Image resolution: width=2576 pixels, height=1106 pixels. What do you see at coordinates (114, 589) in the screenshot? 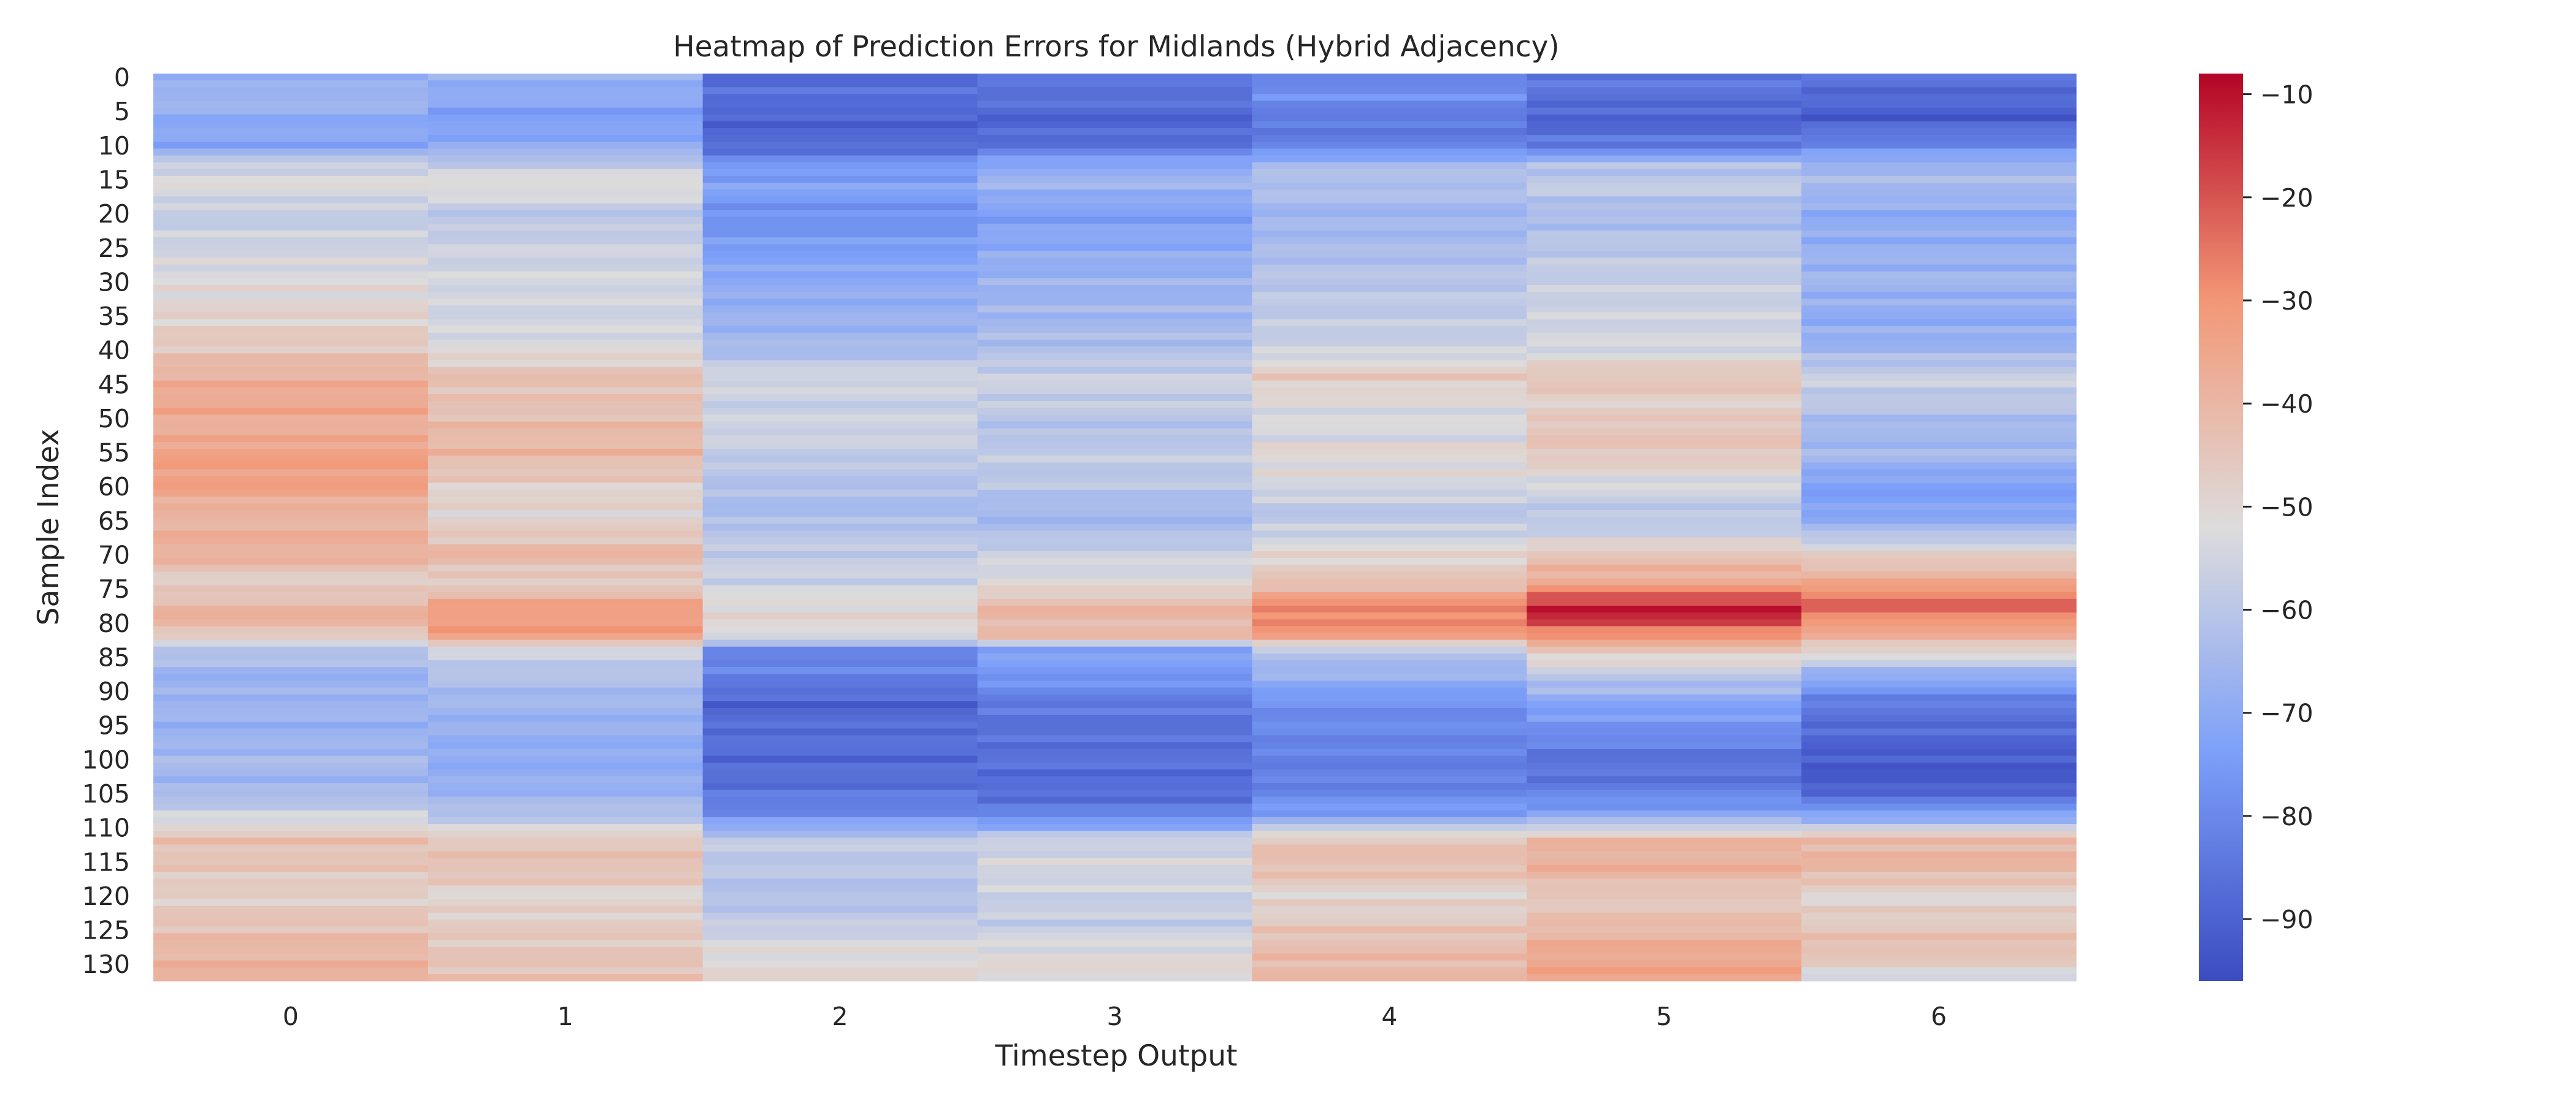
I see `y-tick-label: 75` at bounding box center [114, 589].